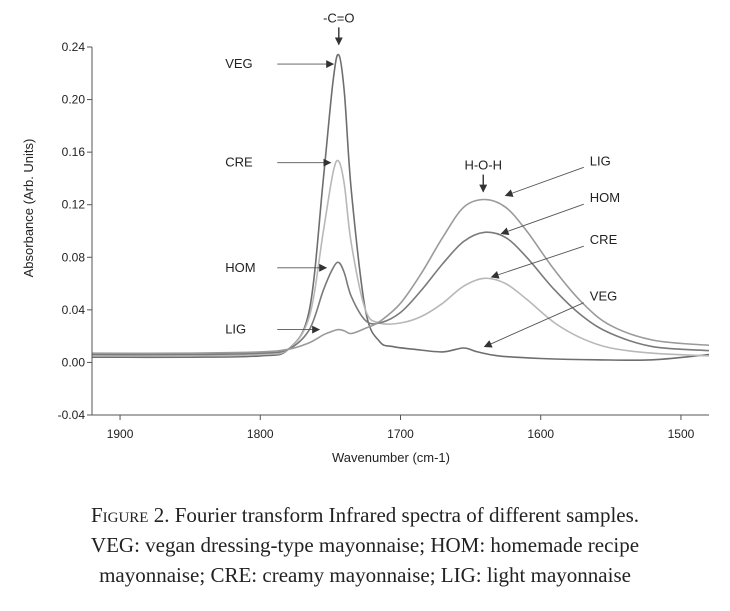 The width and height of the screenshot is (730, 611). What do you see at coordinates (540, 434) in the screenshot?
I see `x-tick-label: 1600` at bounding box center [540, 434].